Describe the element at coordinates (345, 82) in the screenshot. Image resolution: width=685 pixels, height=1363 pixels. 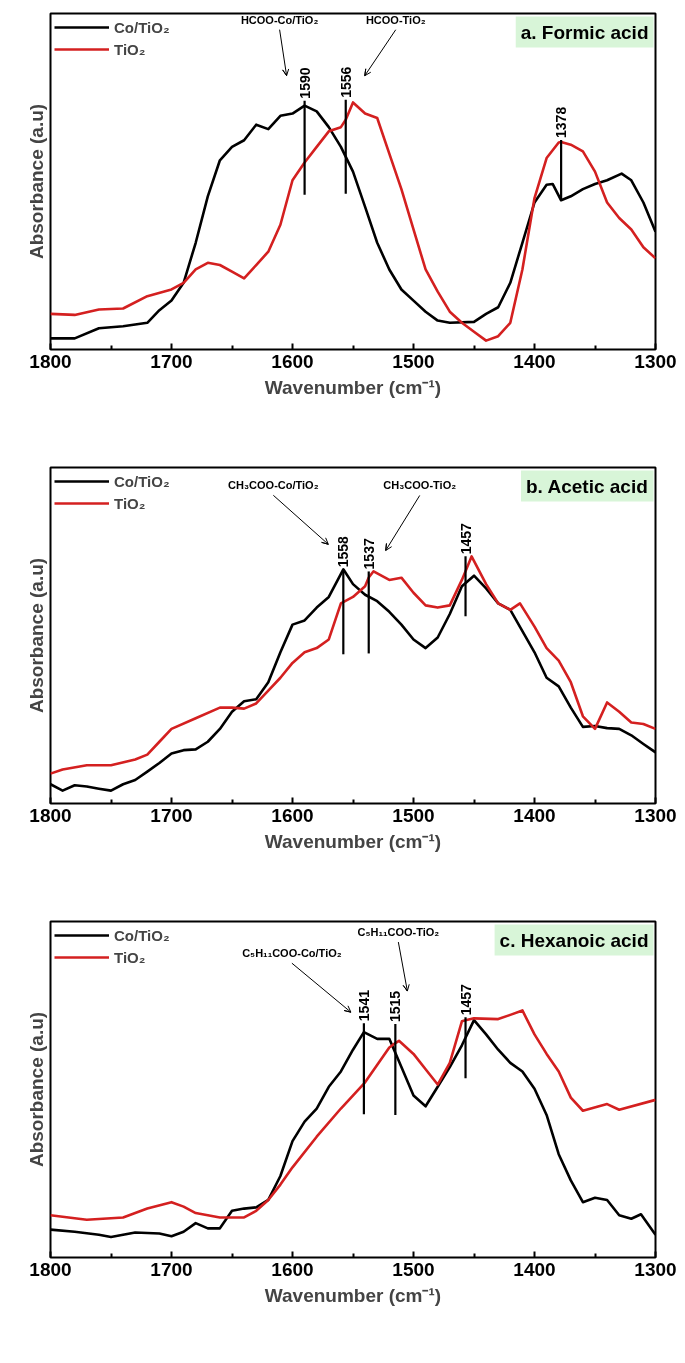
I see `annotation: 1556` at that location.